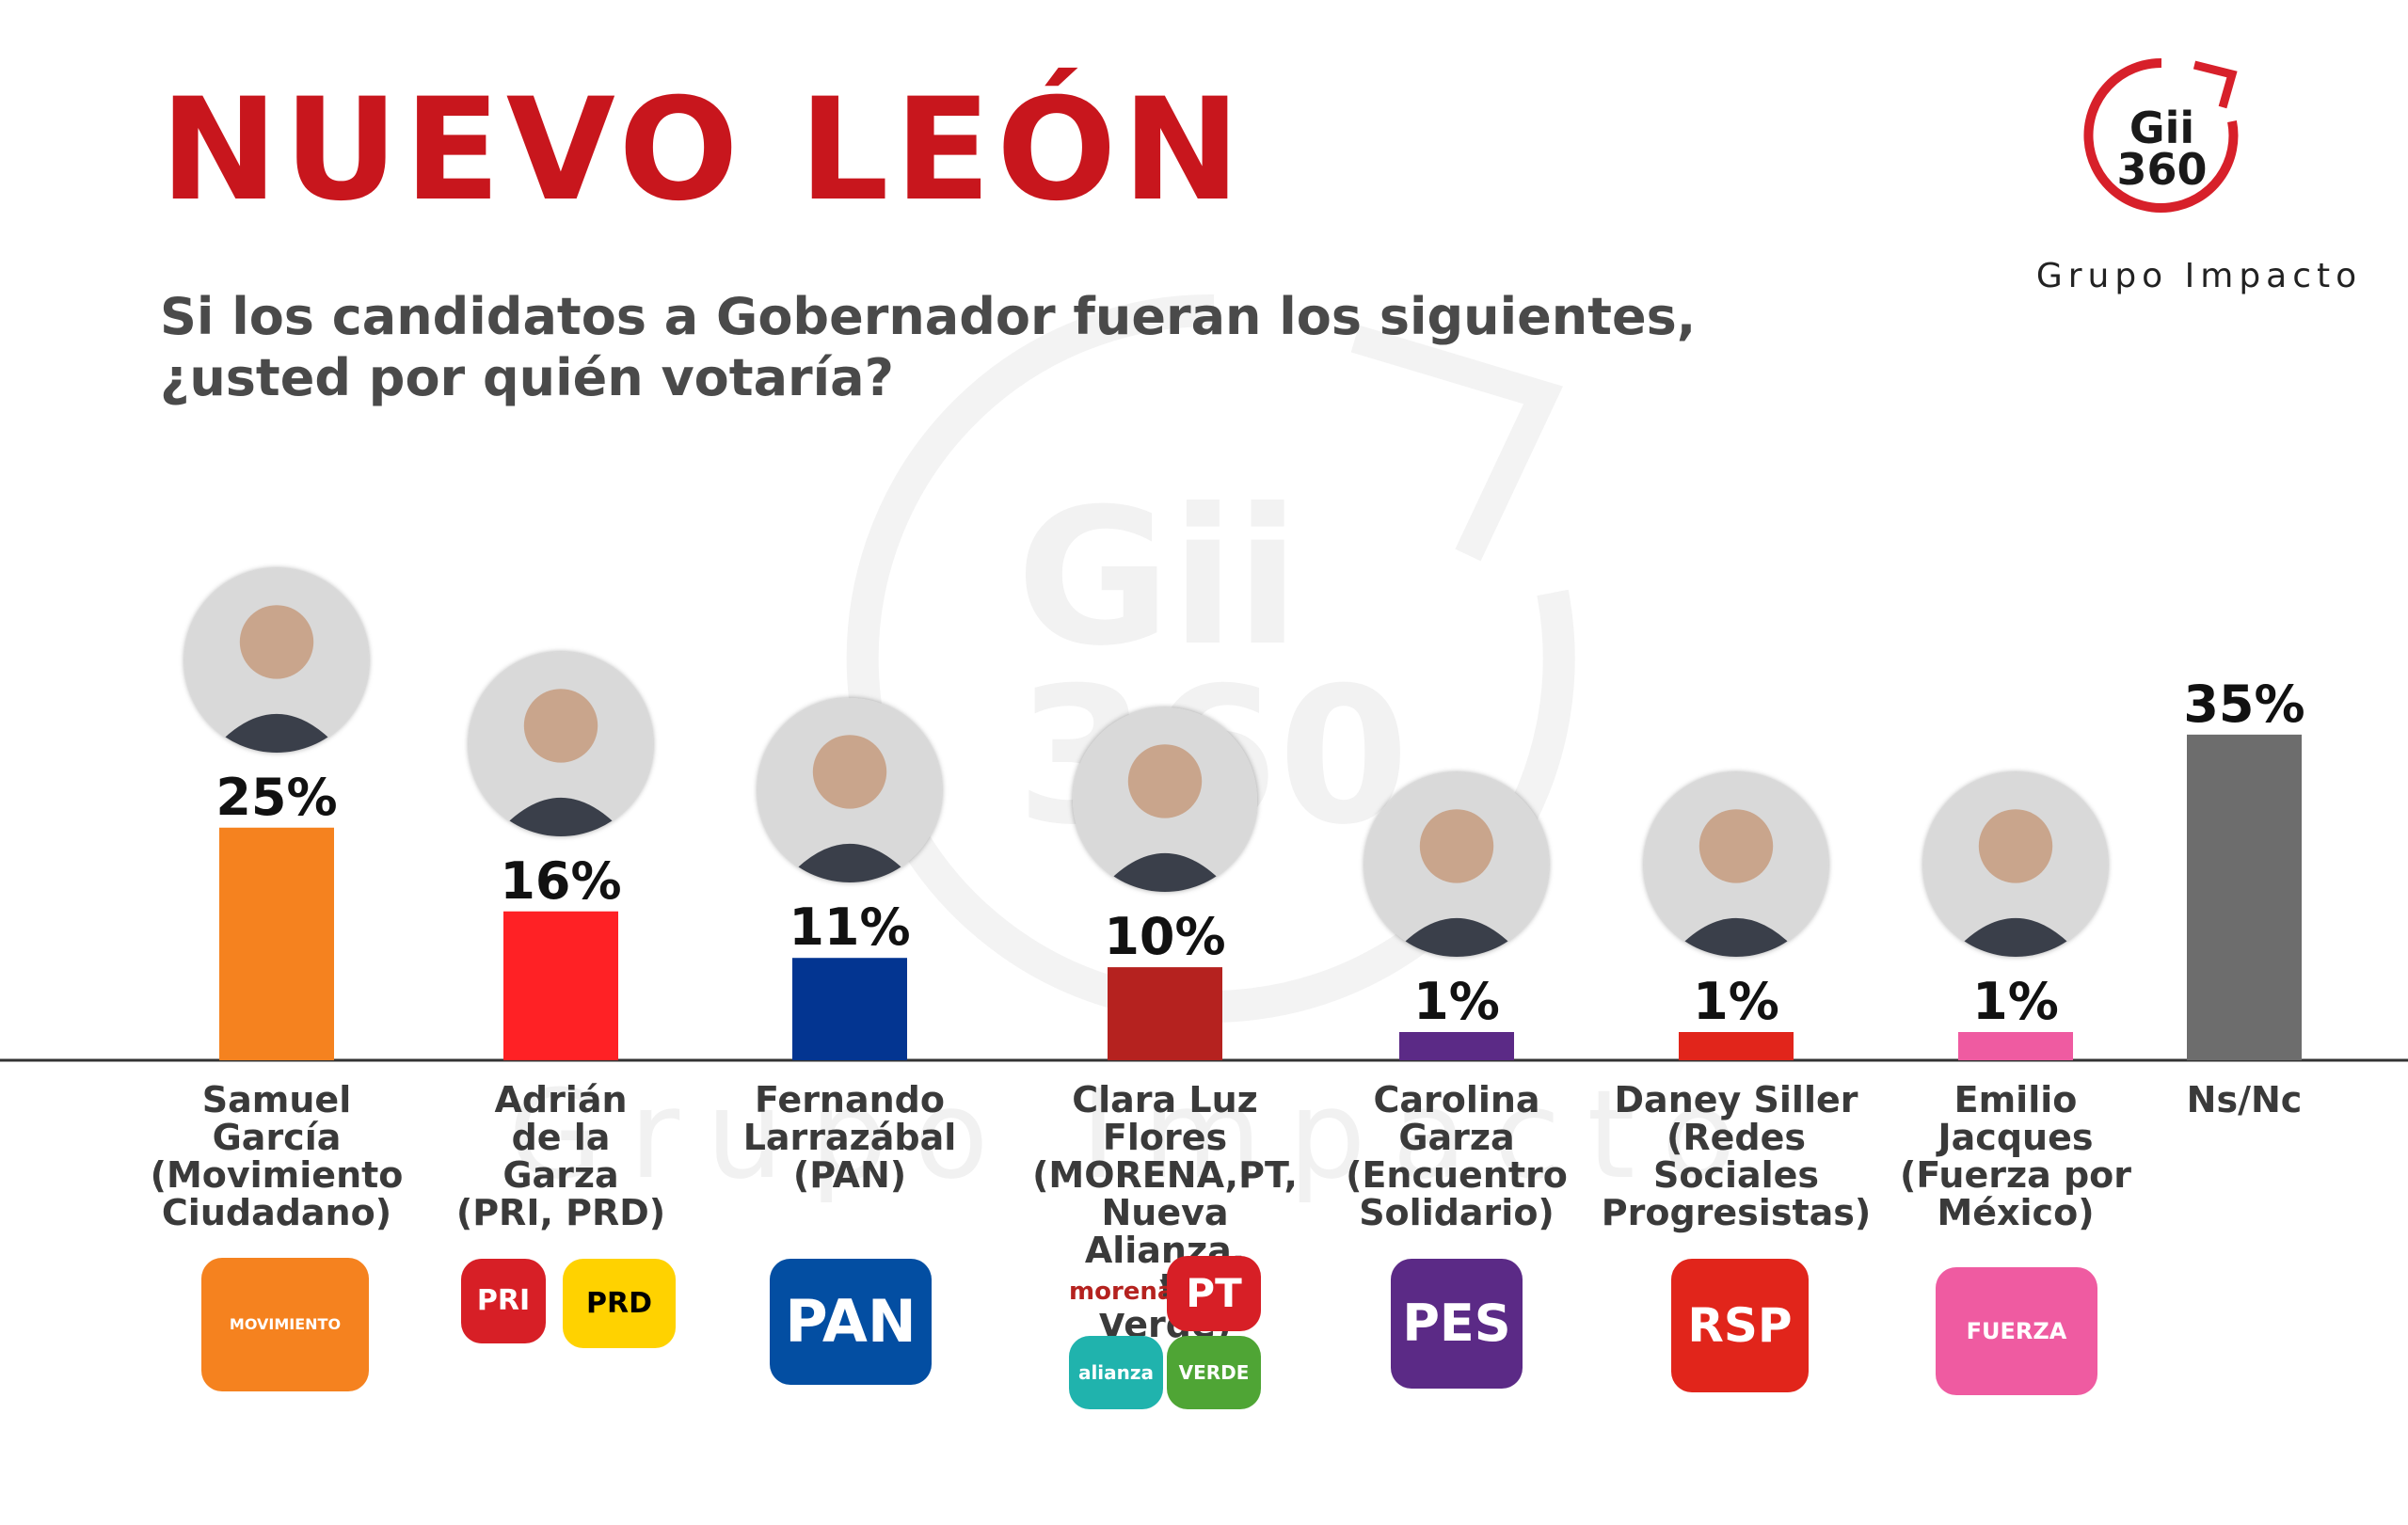  What do you see at coordinates (2016, 1369) in the screenshot?
I see `fuerza-icon: FUERZA MÉXICO` at bounding box center [2016, 1369].